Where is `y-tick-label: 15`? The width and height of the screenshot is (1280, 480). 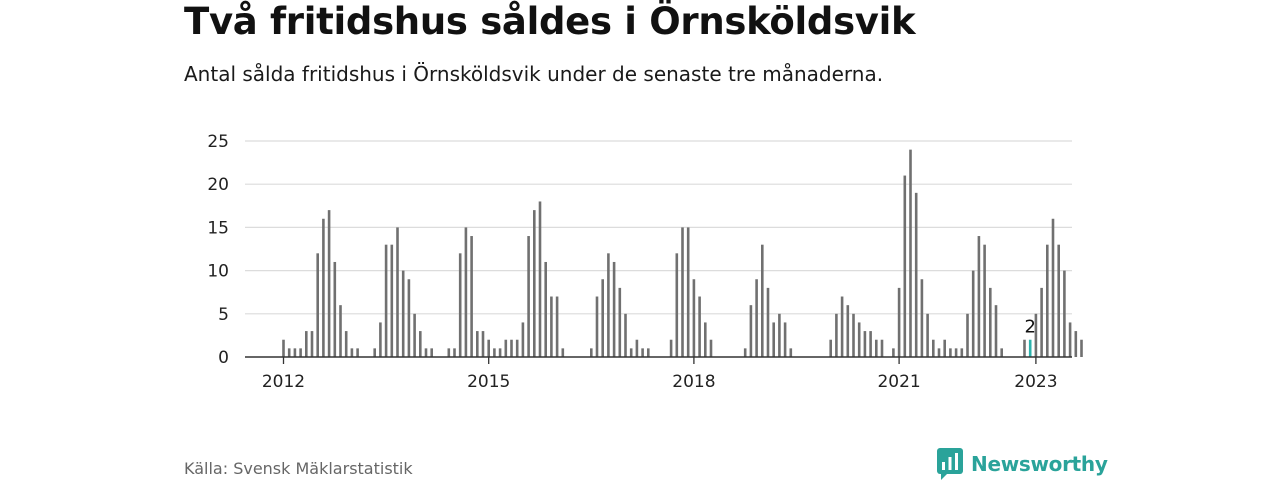
y-tick-label: 15 is located at coordinates (218, 228).